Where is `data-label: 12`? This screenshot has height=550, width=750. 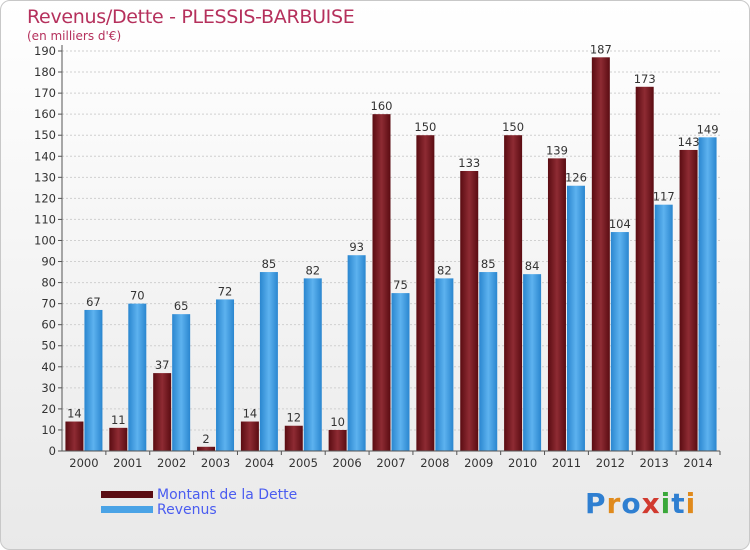 data-label: 12 is located at coordinates (293, 418).